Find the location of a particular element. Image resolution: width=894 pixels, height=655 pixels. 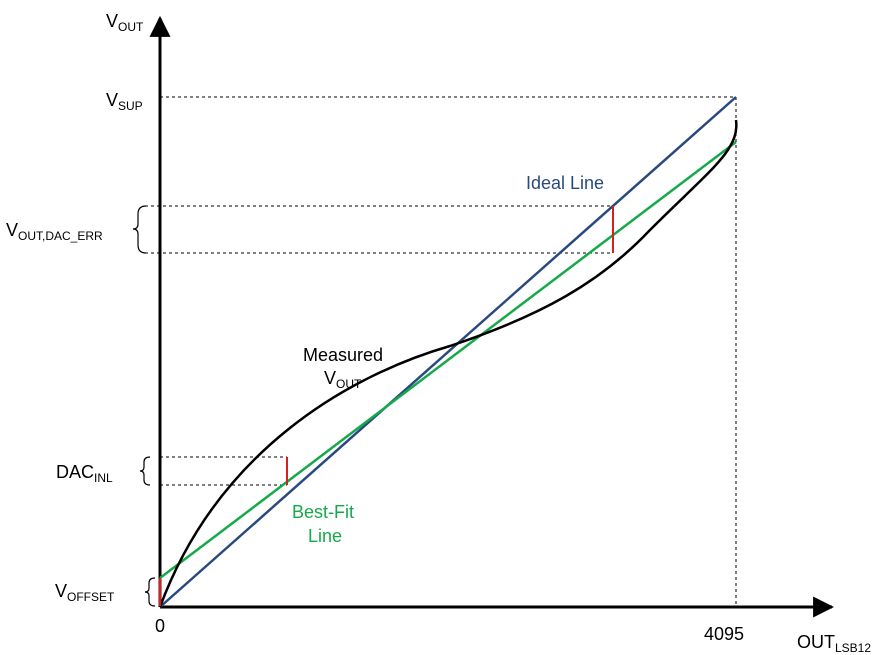

x-axis-title: OUTLSB12 is located at coordinates (834, 643).